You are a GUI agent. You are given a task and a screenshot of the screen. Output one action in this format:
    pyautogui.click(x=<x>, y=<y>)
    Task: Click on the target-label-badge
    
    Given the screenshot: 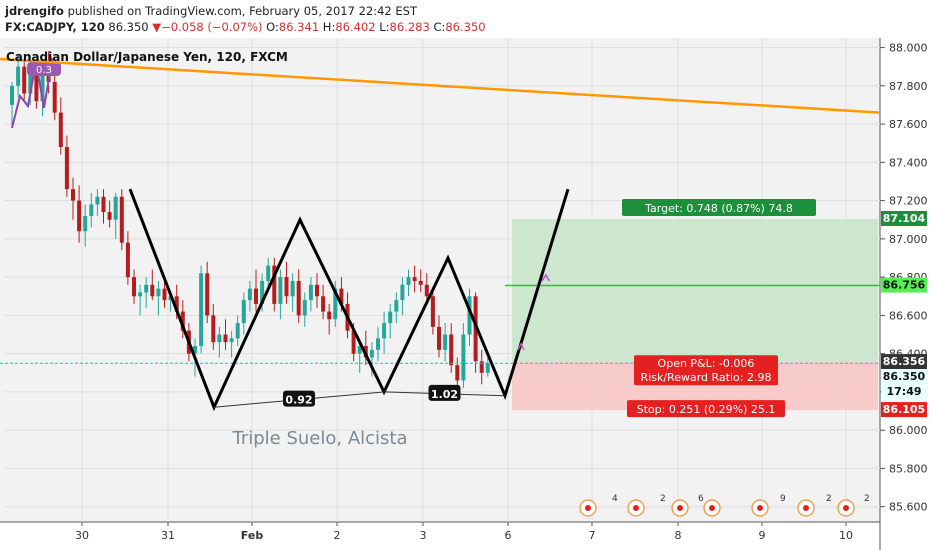 What is the action you would take?
    pyautogui.click(x=719, y=207)
    